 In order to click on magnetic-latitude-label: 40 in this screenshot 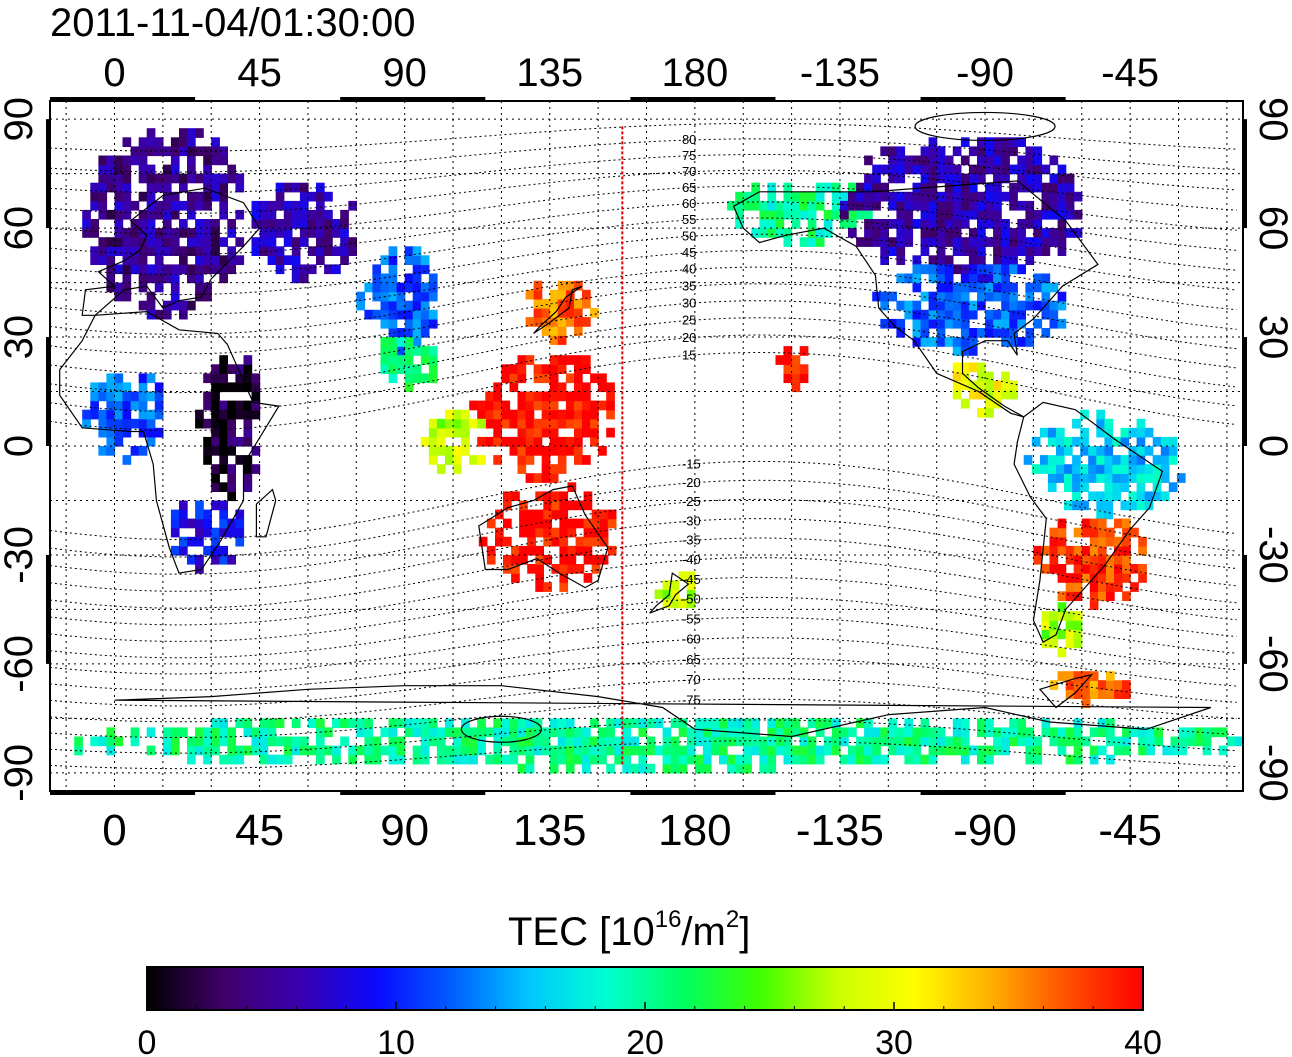, I will do `click(689, 269)`.